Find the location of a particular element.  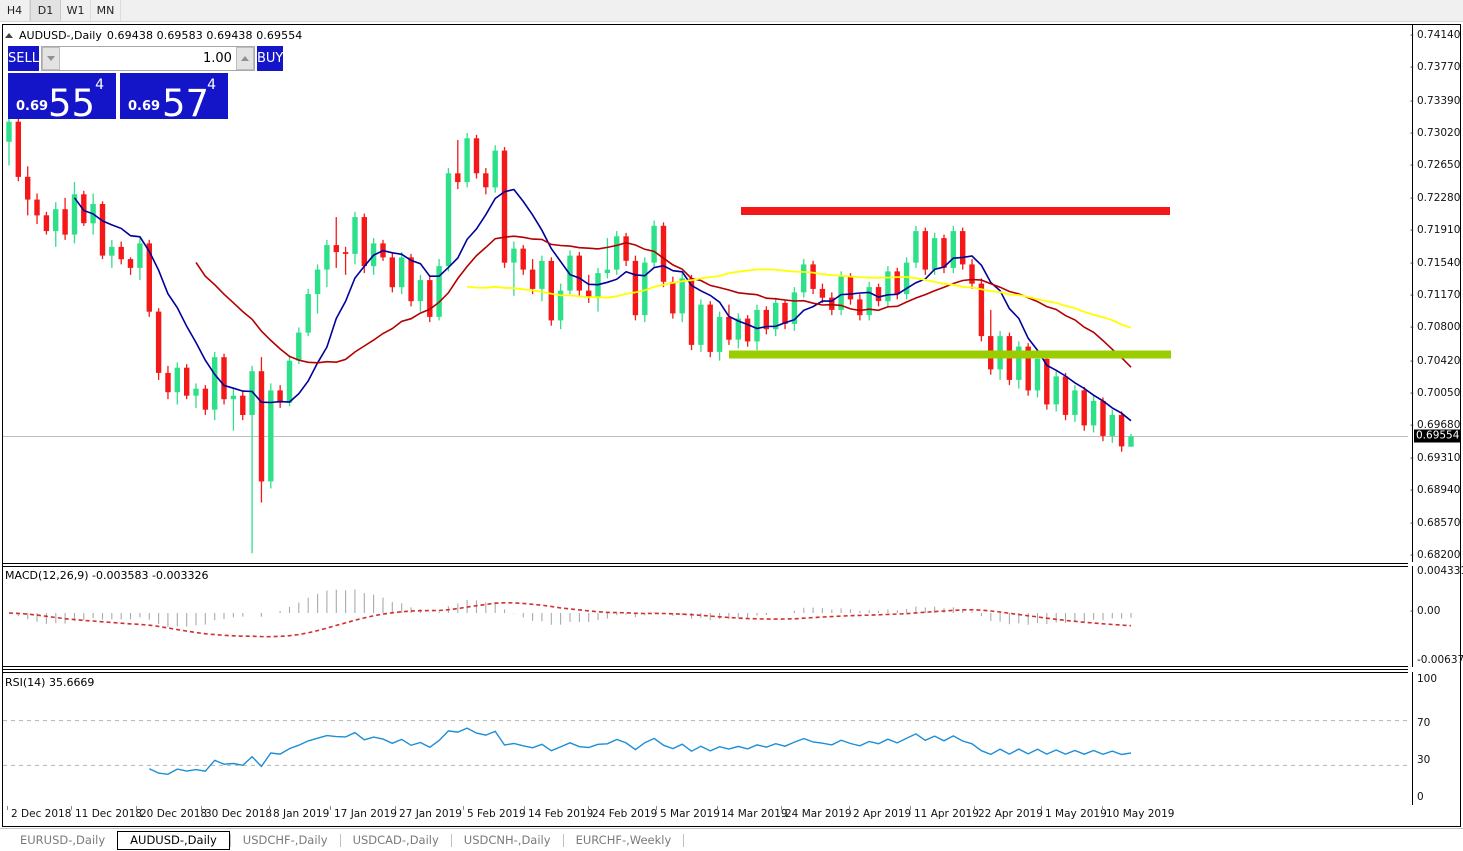

rsi-svg is located at coordinates (705, 748).